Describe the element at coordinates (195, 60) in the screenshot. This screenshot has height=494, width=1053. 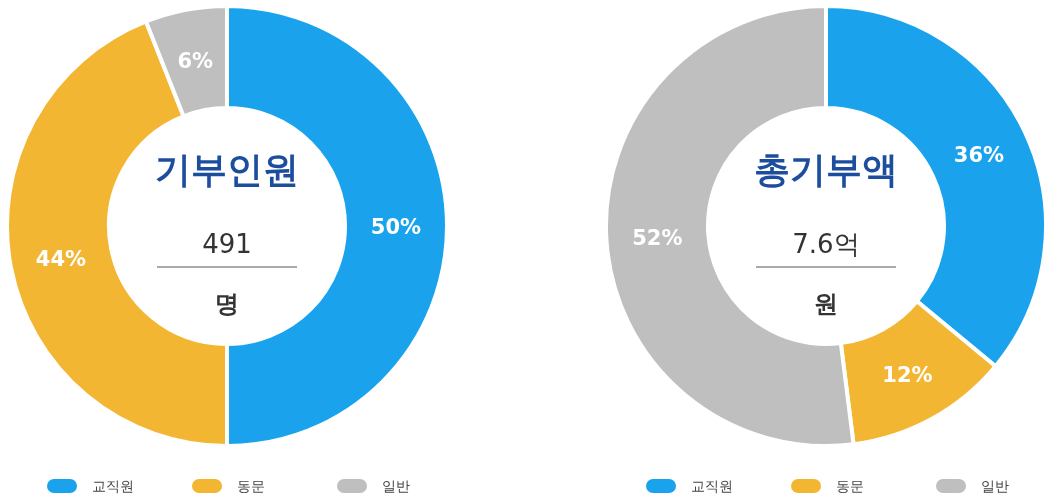
I see `data-label: 6%` at that location.